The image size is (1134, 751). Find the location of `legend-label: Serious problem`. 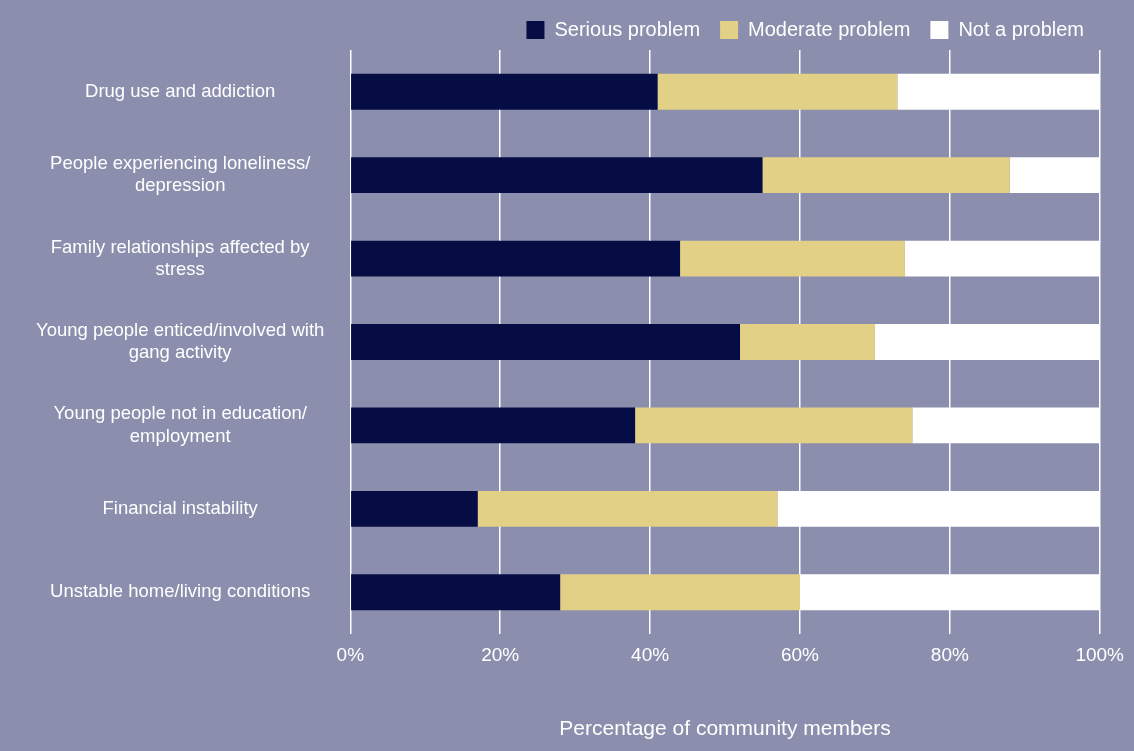

legend-label: Serious problem is located at coordinates (627, 28).